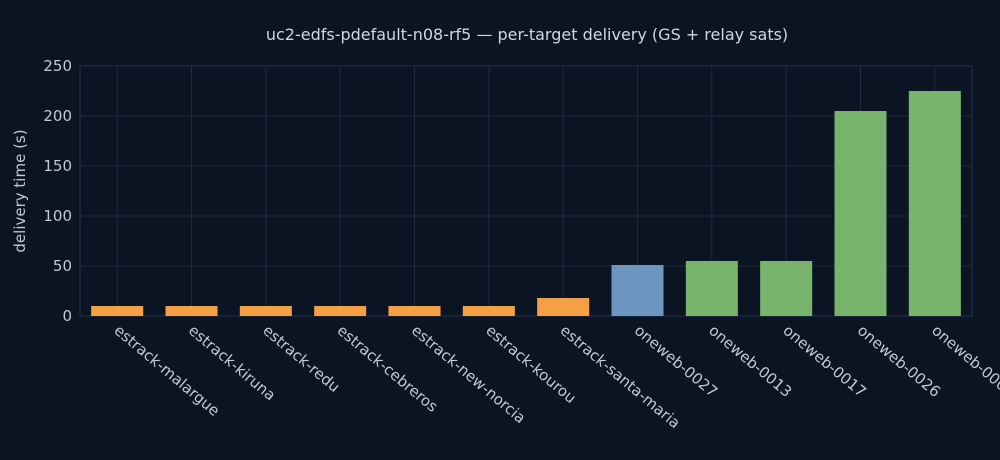 The image size is (1000, 460). Describe the element at coordinates (57, 166) in the screenshot. I see `y-tick-label: 150` at that location.